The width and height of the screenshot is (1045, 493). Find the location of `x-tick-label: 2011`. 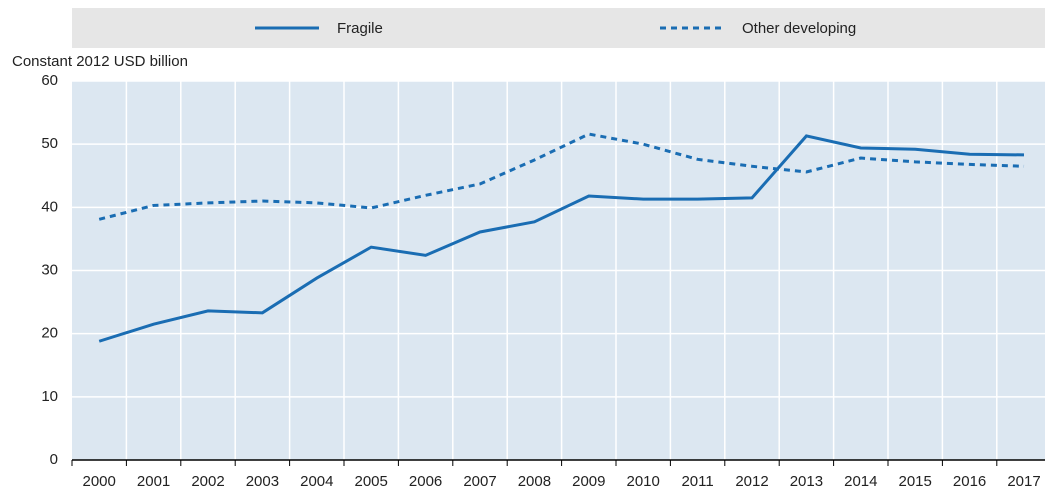

x-tick-label: 2011 is located at coordinates (697, 481).